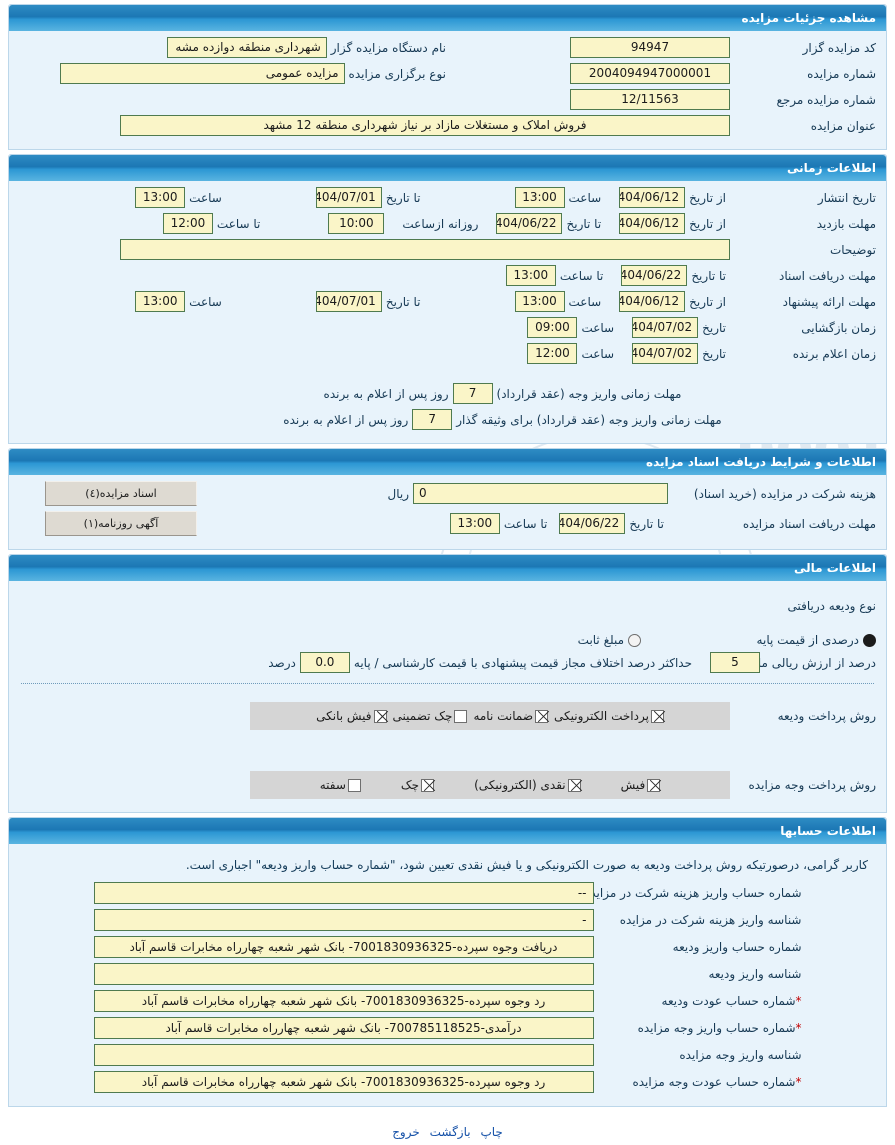 This screenshot has height=1145, width=895. I want to click on auction-payment-receipt: فیش, so click(641, 785).